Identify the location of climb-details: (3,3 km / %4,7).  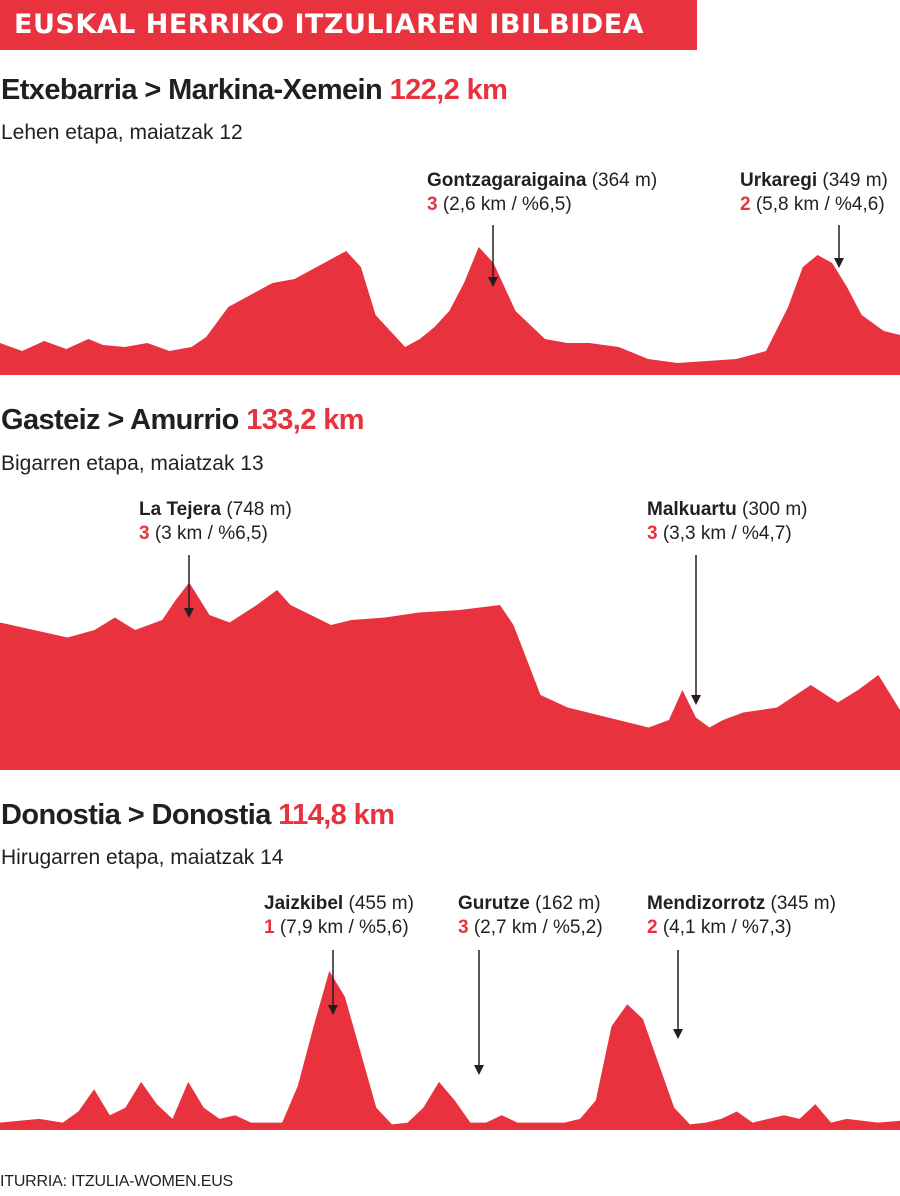
(727, 533).